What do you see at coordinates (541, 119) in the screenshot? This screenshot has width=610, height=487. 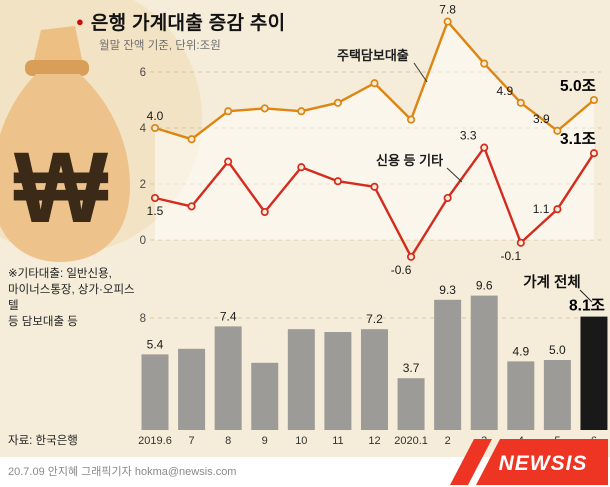 I see `svg-text: 3.9` at bounding box center [541, 119].